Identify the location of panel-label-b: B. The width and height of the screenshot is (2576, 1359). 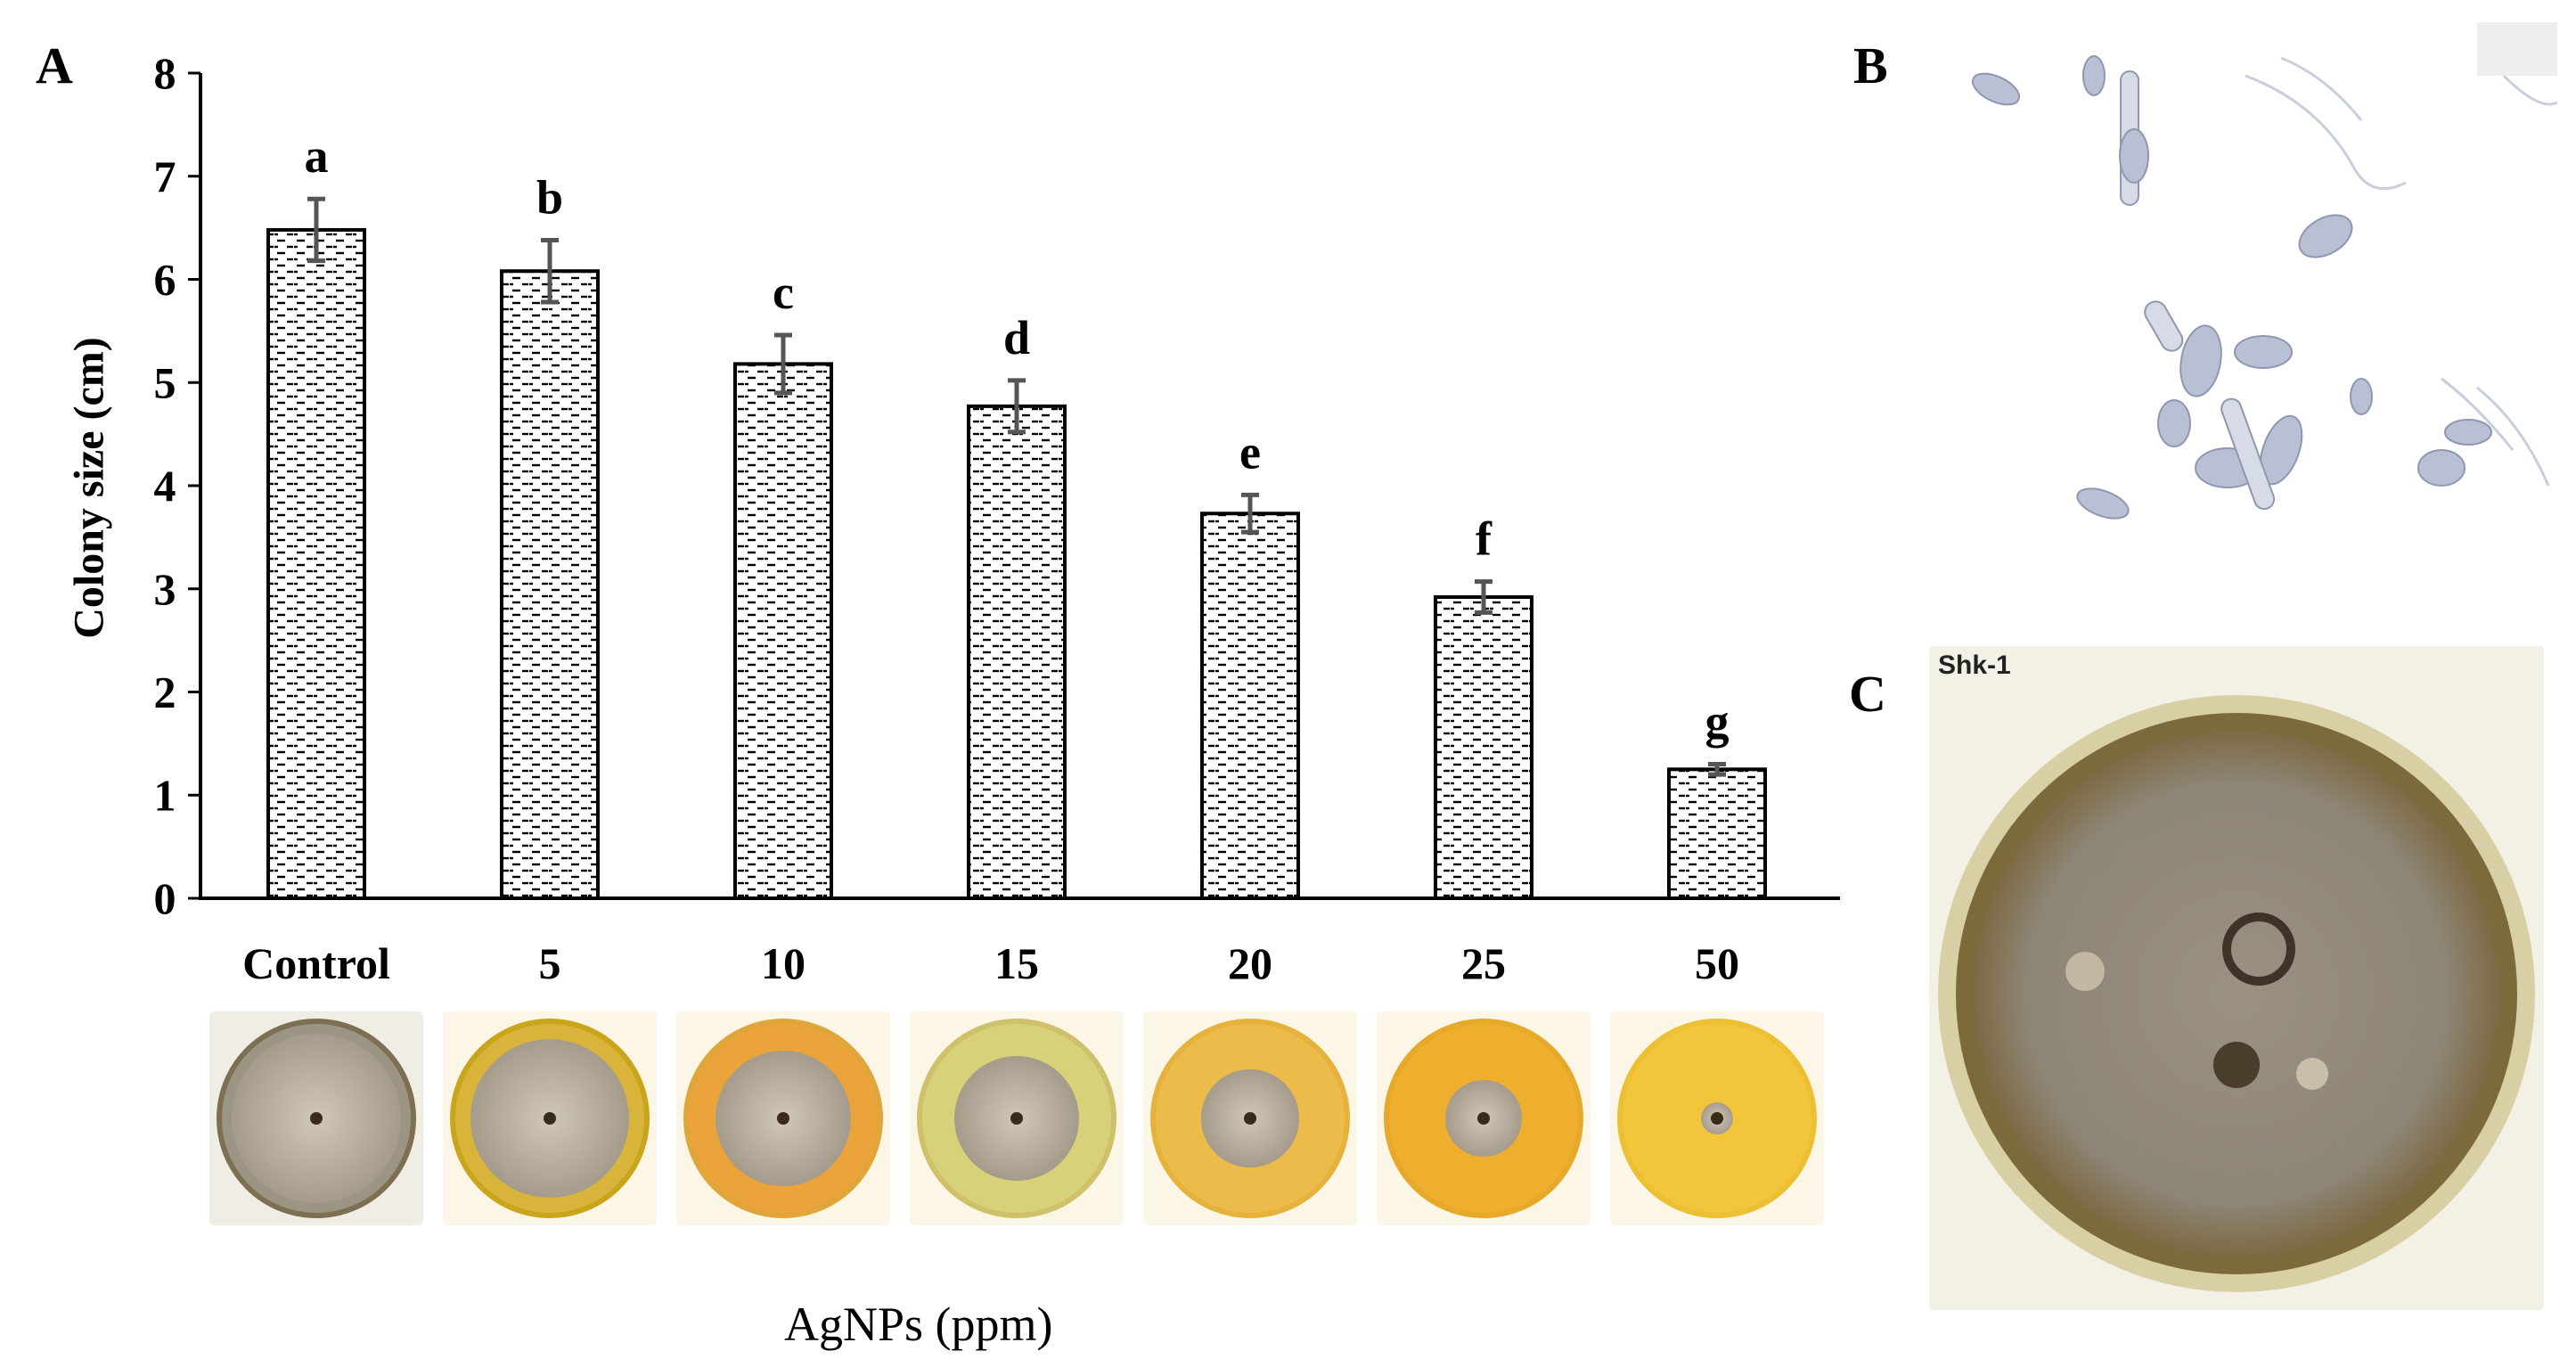
(1870, 66).